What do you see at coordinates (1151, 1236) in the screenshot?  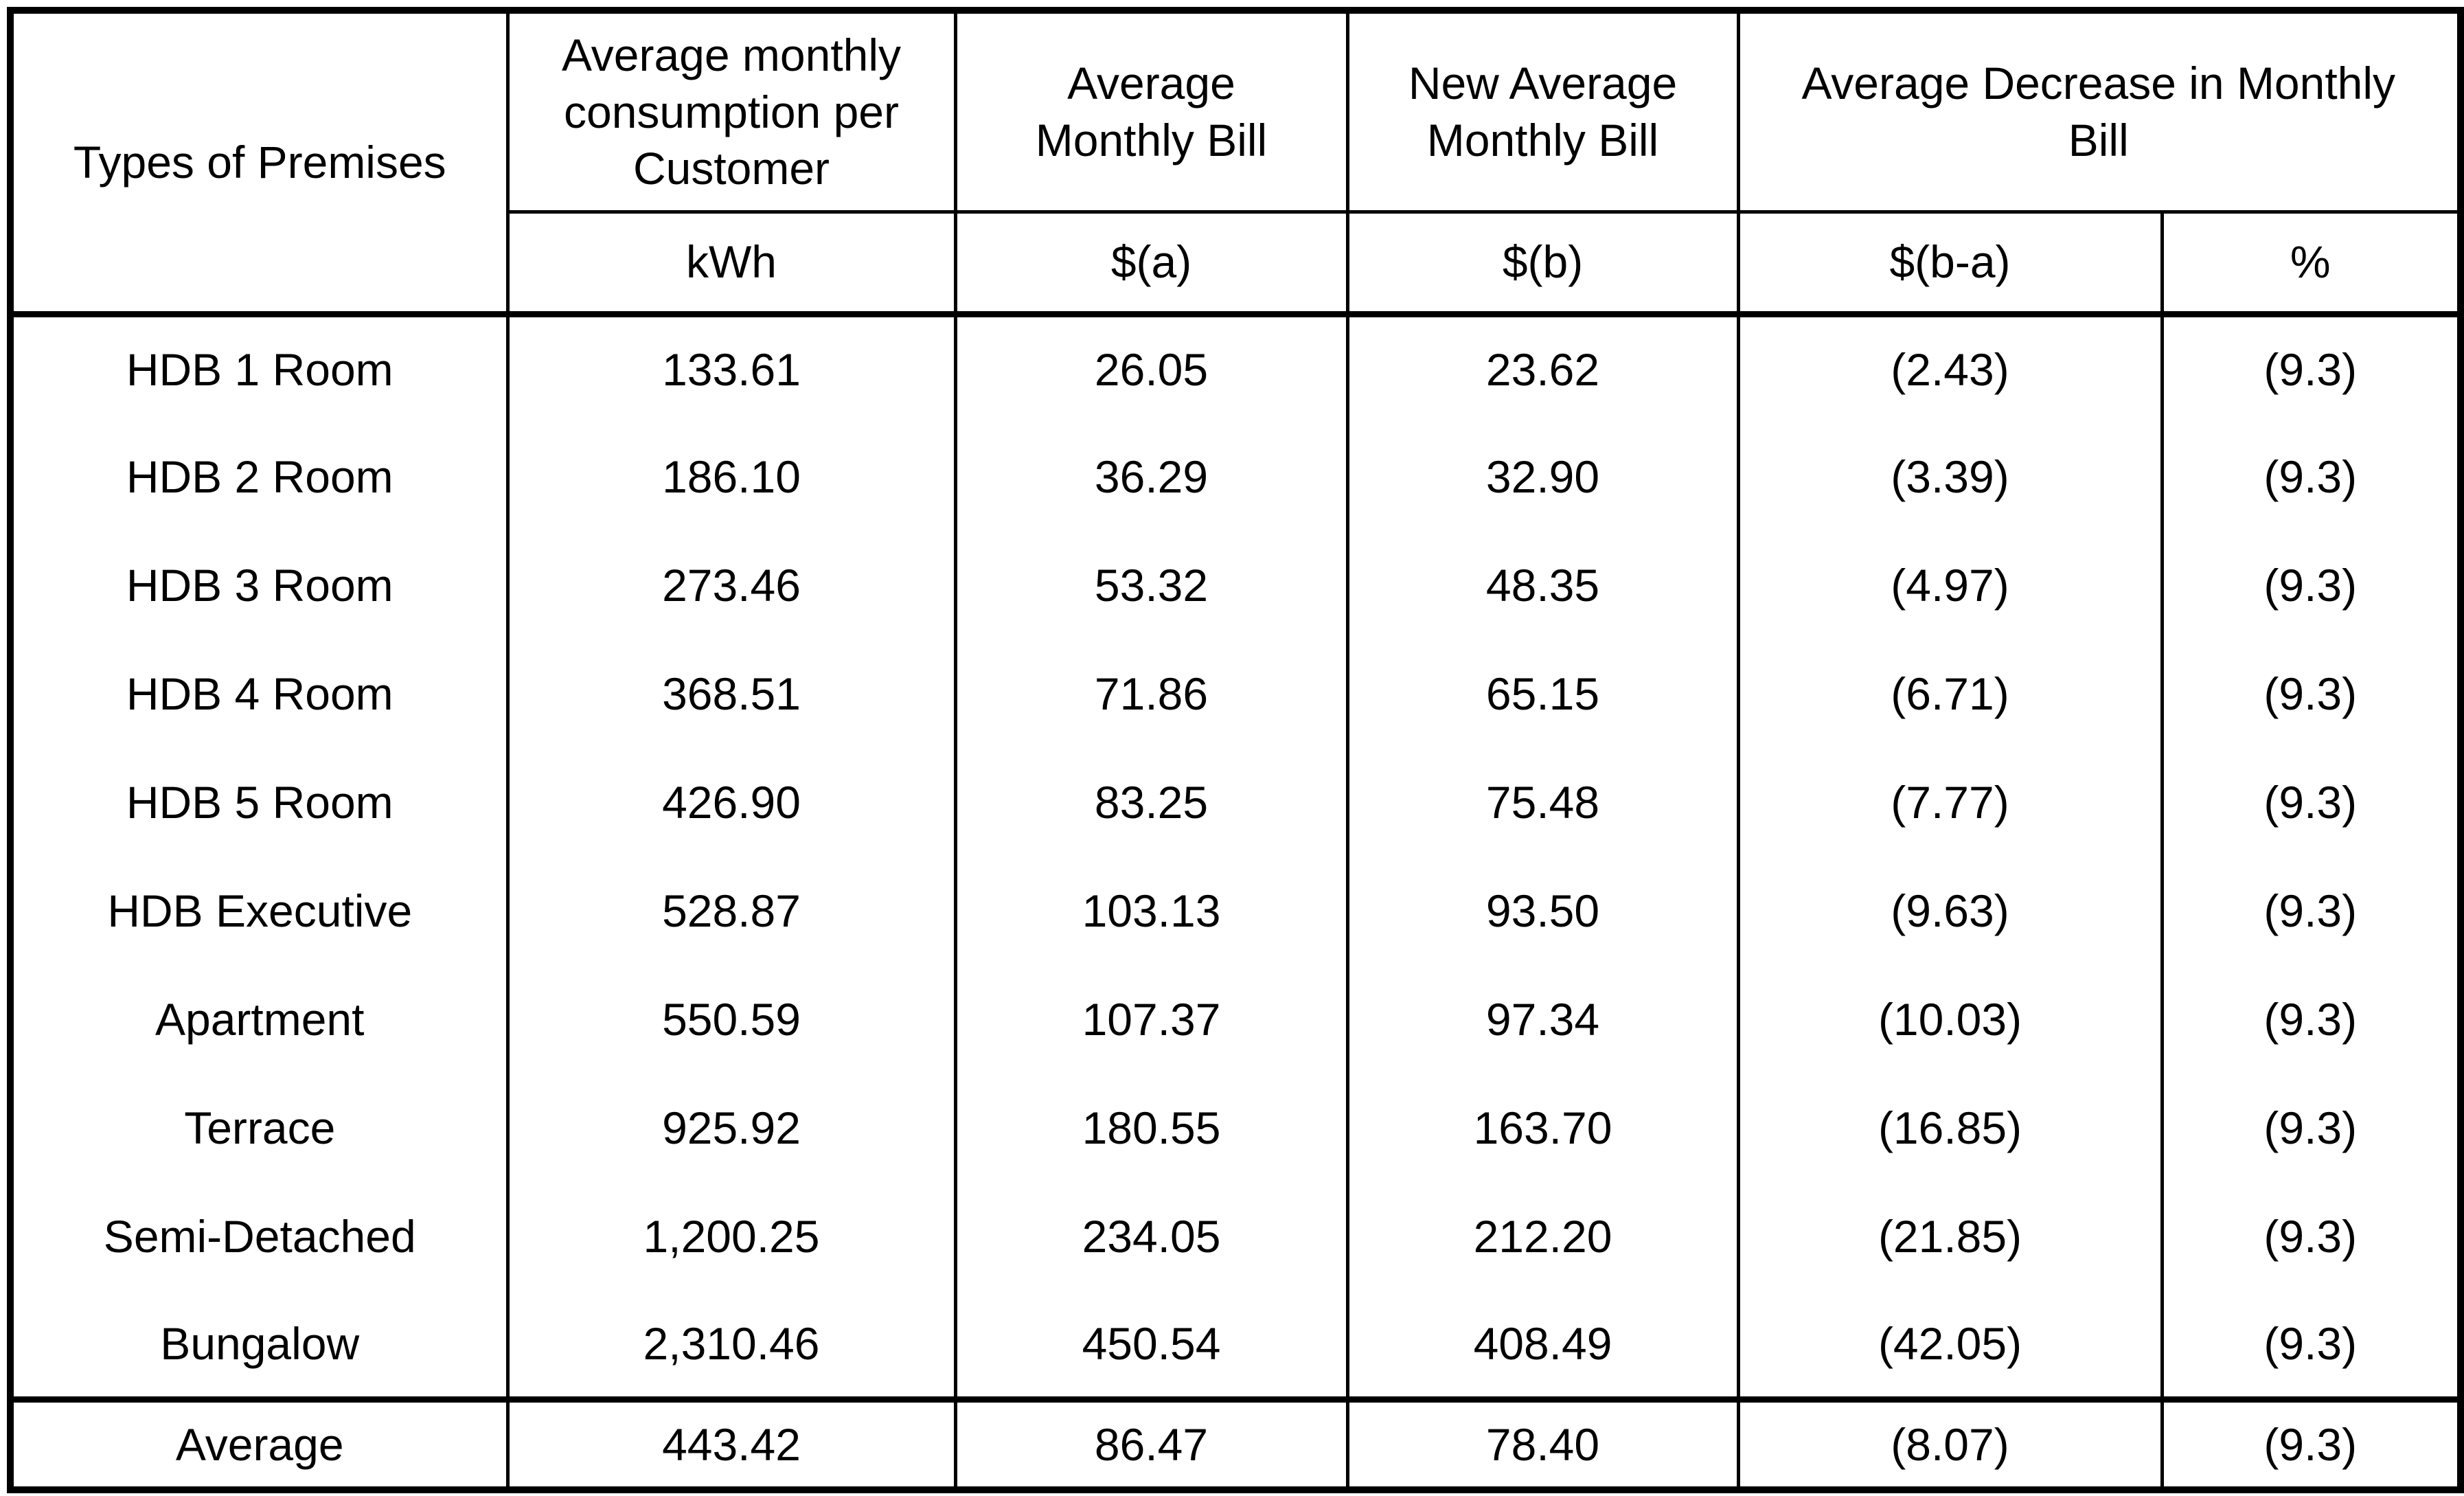 I see `cell-bill-a: 234.05` at bounding box center [1151, 1236].